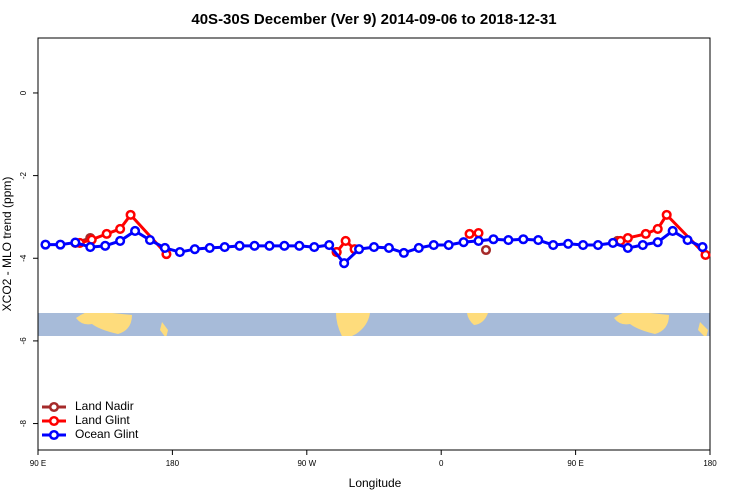  I want to click on x-tick-label: 0, so click(441, 463).